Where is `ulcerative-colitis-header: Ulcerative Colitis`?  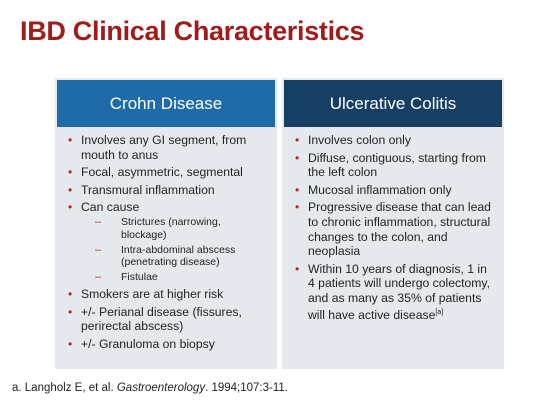
ulcerative-colitis-header: Ulcerative Colitis is located at coordinates (393, 103).